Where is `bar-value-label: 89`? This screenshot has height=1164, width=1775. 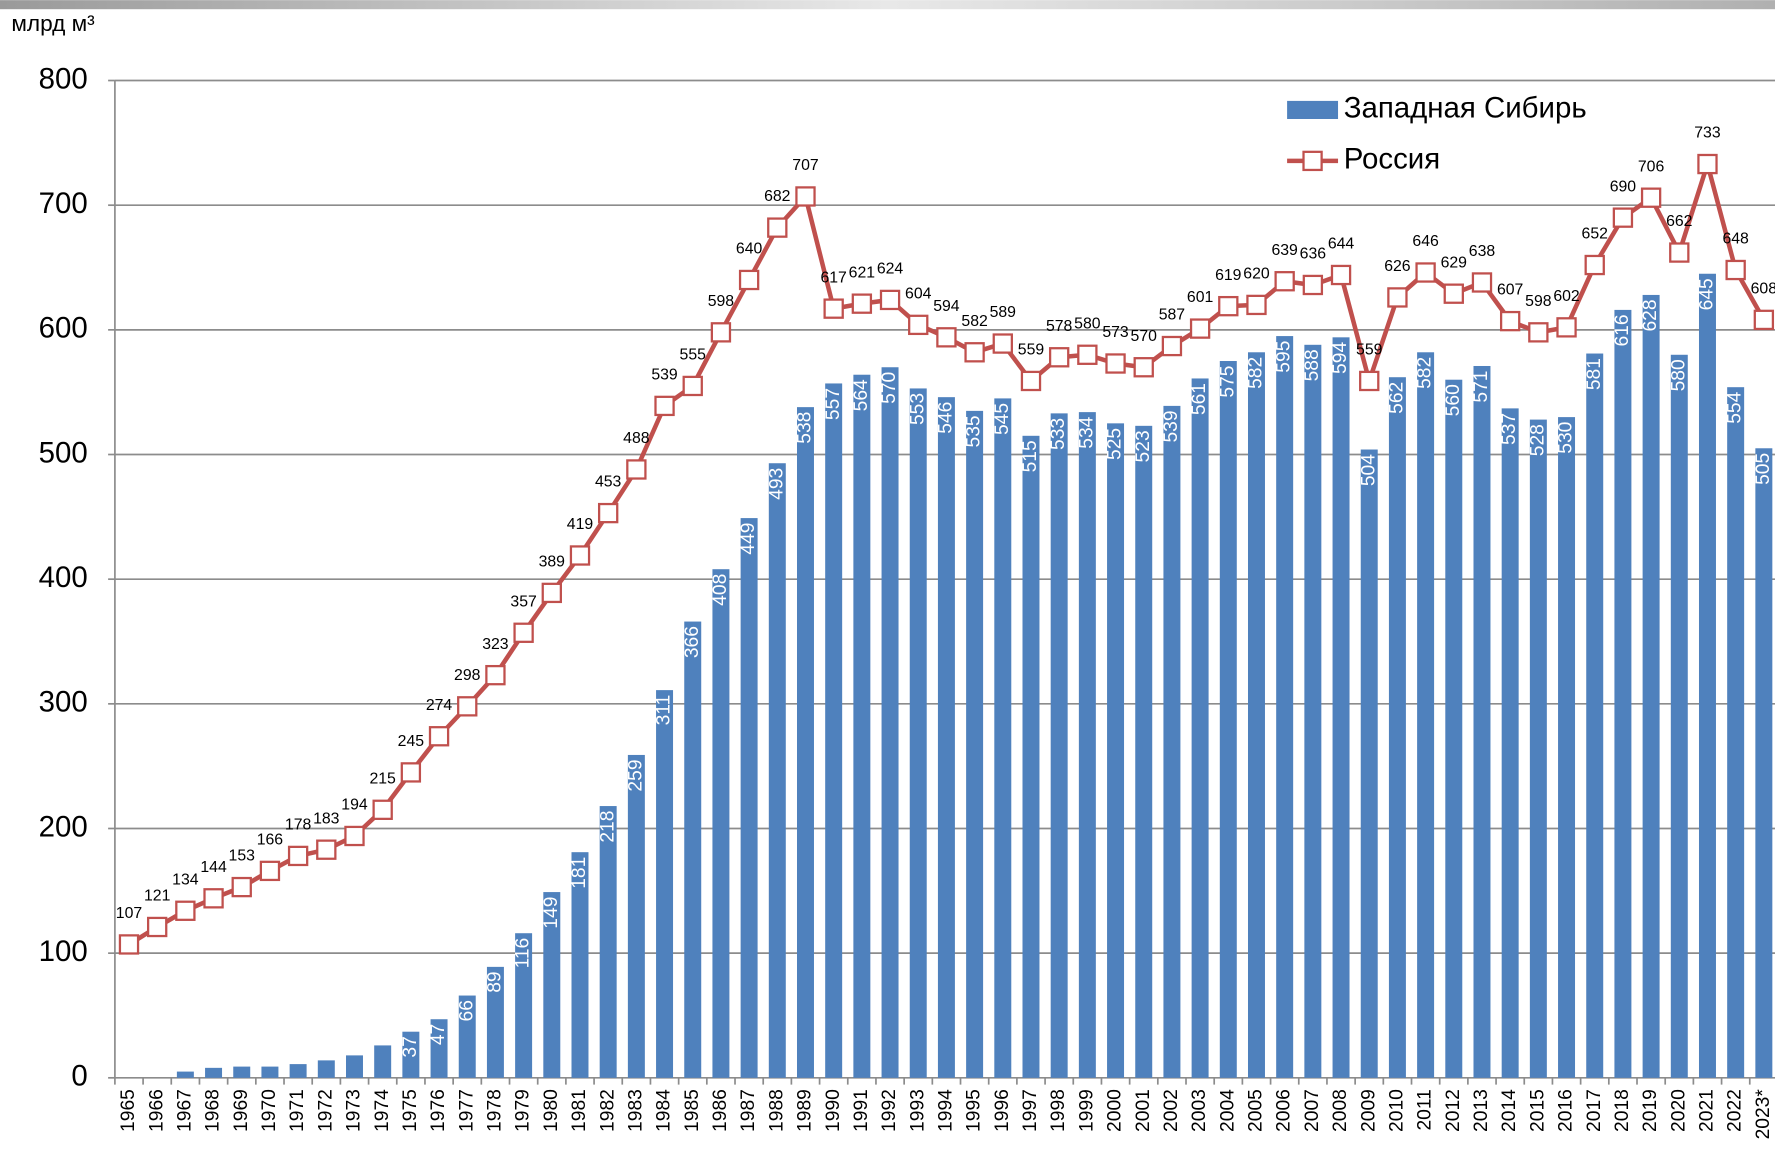 bar-value-label: 89 is located at coordinates (495, 981).